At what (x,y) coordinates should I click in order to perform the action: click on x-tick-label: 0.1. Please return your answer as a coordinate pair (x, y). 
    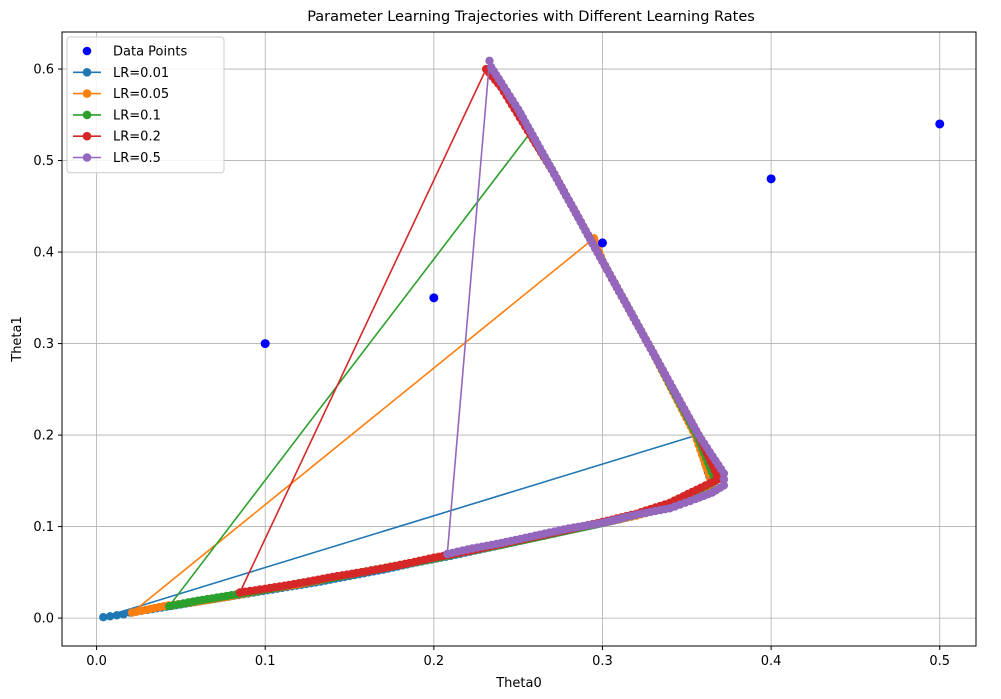
    Looking at the image, I should click on (265, 661).